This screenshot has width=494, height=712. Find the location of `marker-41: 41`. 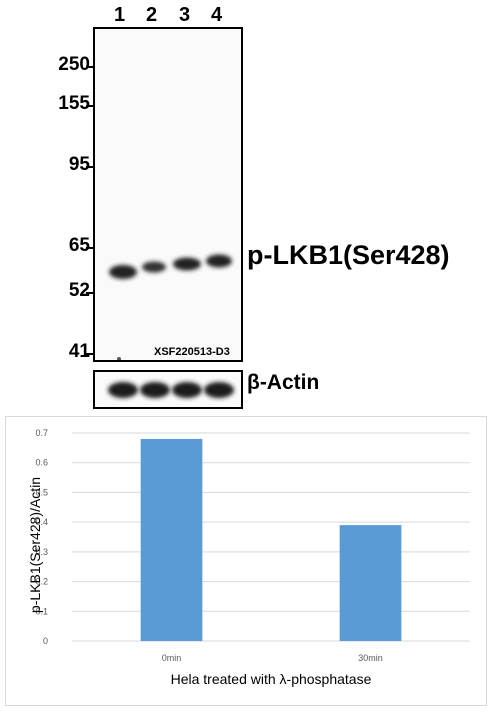

marker-41: 41 is located at coordinates (79, 351).